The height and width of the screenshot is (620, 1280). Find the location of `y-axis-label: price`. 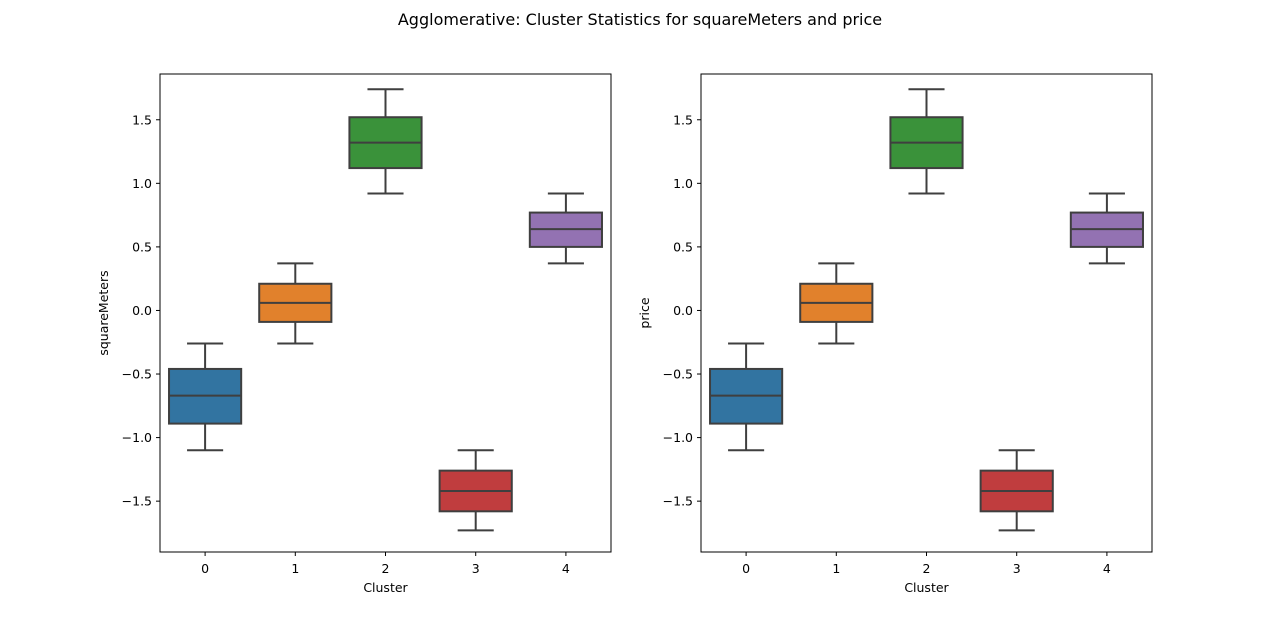

y-axis-label: price is located at coordinates (644, 312).